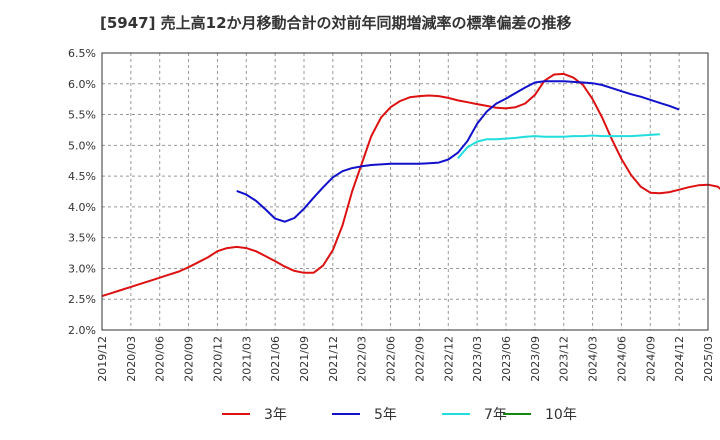  What do you see at coordinates (217, 359) in the screenshot?
I see `x-tick-label: 2020/12` at bounding box center [217, 359].